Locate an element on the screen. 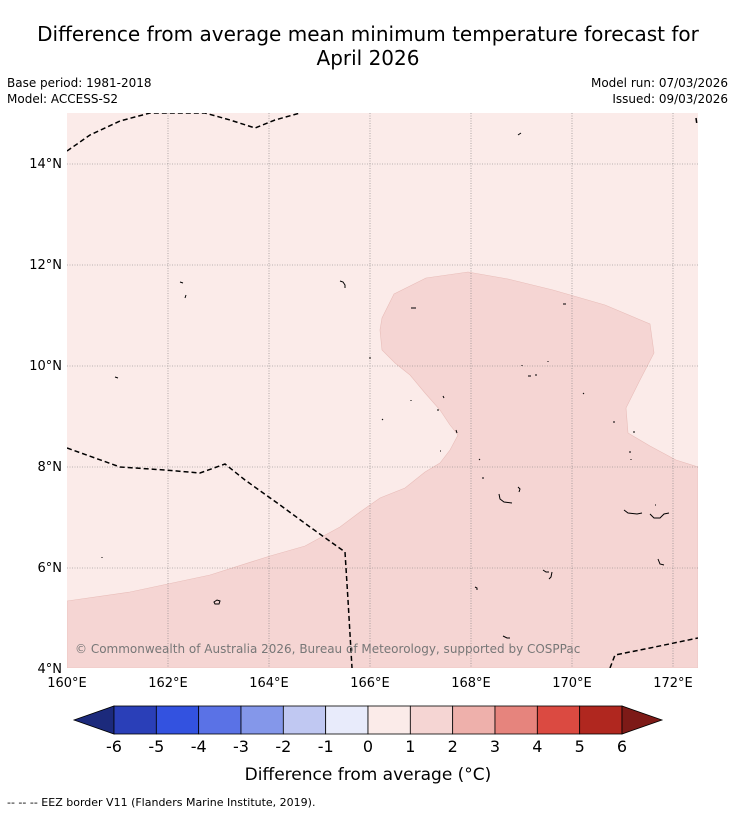 The height and width of the screenshot is (816, 736). model-run-text: Model run: 07/03/2026 is located at coordinates (659, 83).